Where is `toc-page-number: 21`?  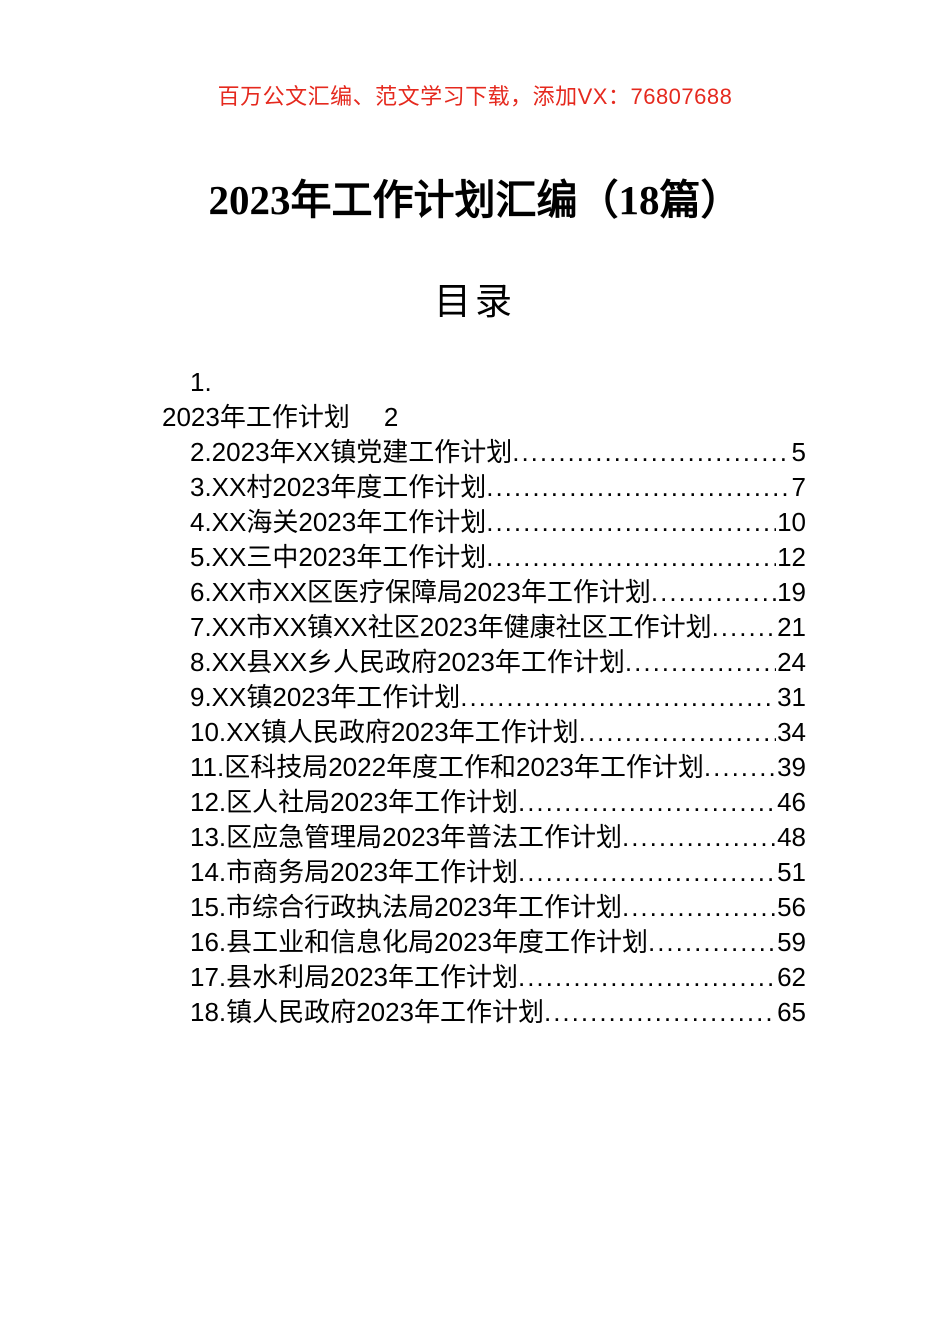
toc-page-number: 21 is located at coordinates (791, 627).